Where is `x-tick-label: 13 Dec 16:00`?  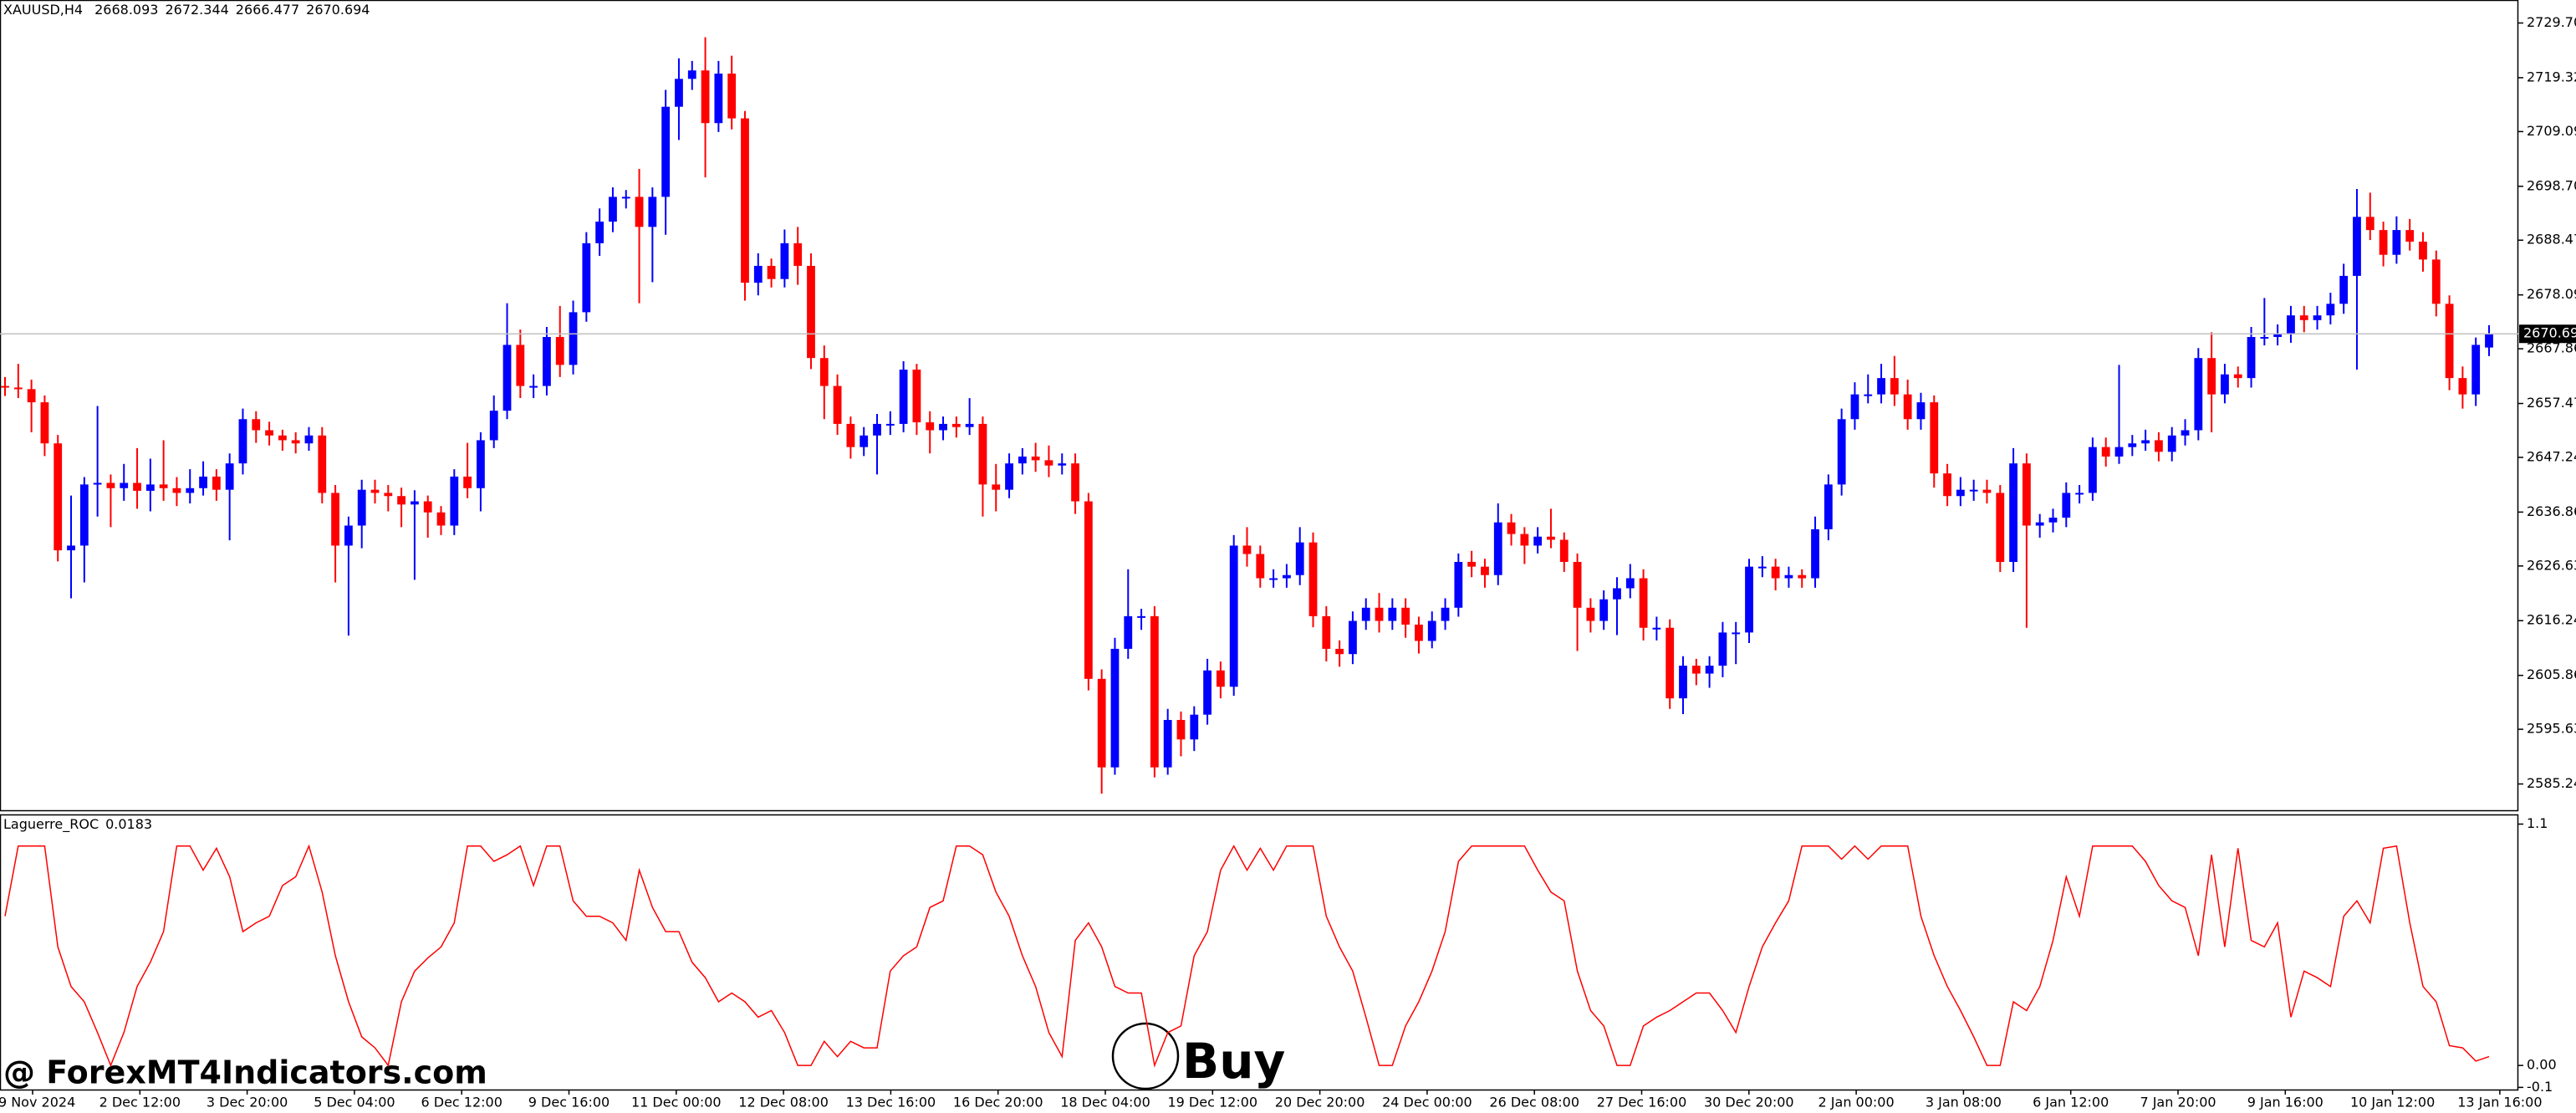 x-tick-label: 13 Dec 16:00 is located at coordinates (891, 1102).